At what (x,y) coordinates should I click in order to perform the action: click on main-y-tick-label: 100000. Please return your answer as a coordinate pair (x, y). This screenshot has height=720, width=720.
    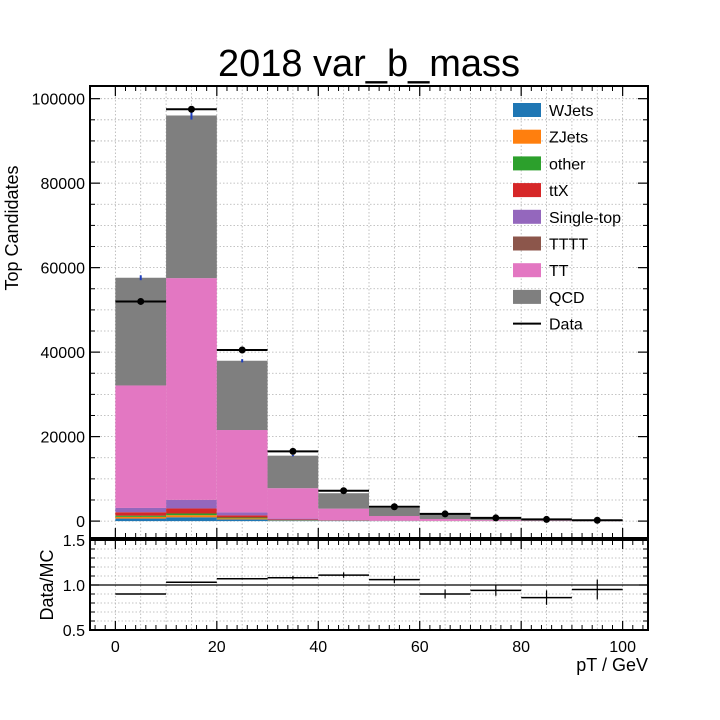
    Looking at the image, I should click on (58, 100).